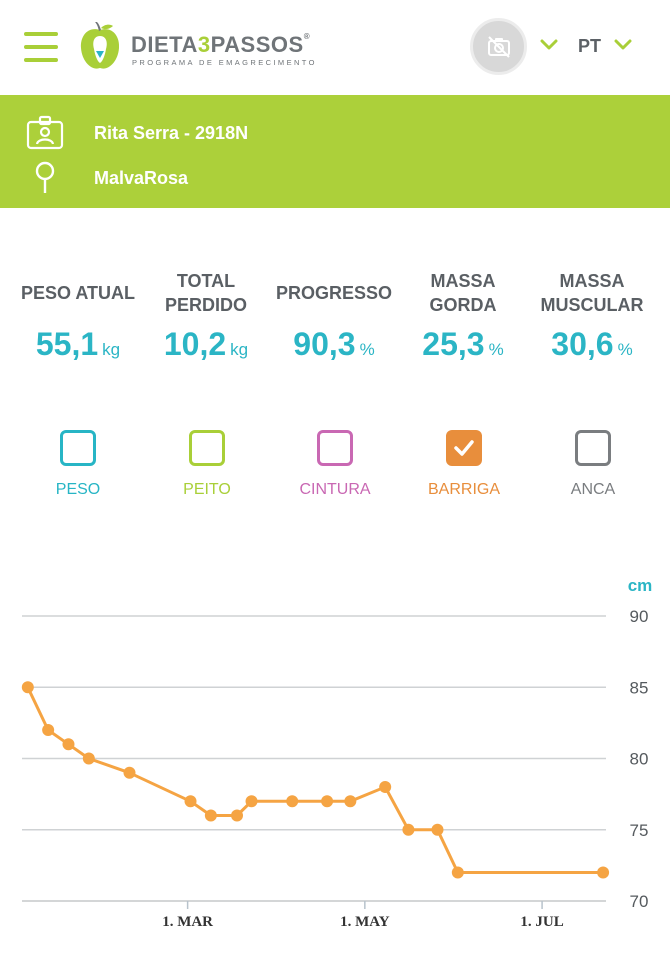 This screenshot has height=966, width=670. Describe the element at coordinates (335, 133) in the screenshot. I see `client-name-row: Rita Serra - 2918N` at that location.